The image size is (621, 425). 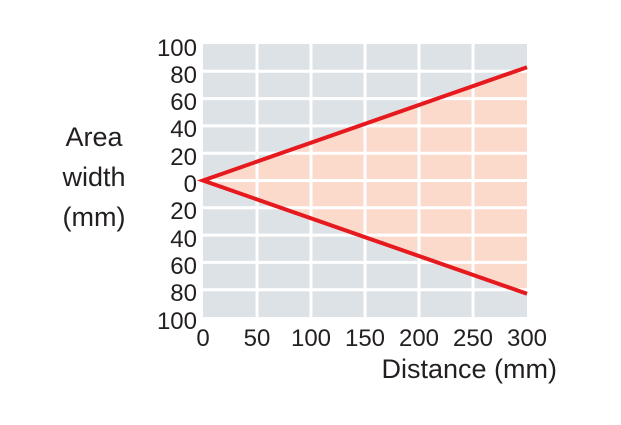 What do you see at coordinates (311, 338) in the screenshot?
I see `x-tick-label: 100` at bounding box center [311, 338].